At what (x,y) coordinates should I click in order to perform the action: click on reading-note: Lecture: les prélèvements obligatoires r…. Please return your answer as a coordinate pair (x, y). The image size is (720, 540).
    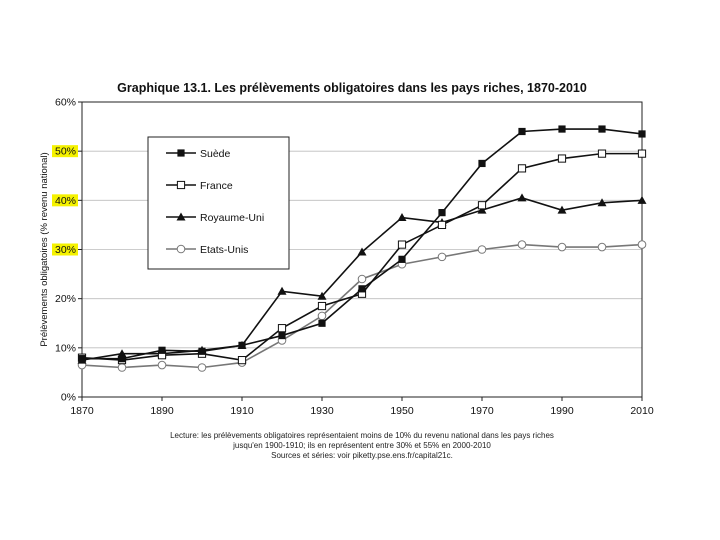
    Looking at the image, I should click on (362, 435).